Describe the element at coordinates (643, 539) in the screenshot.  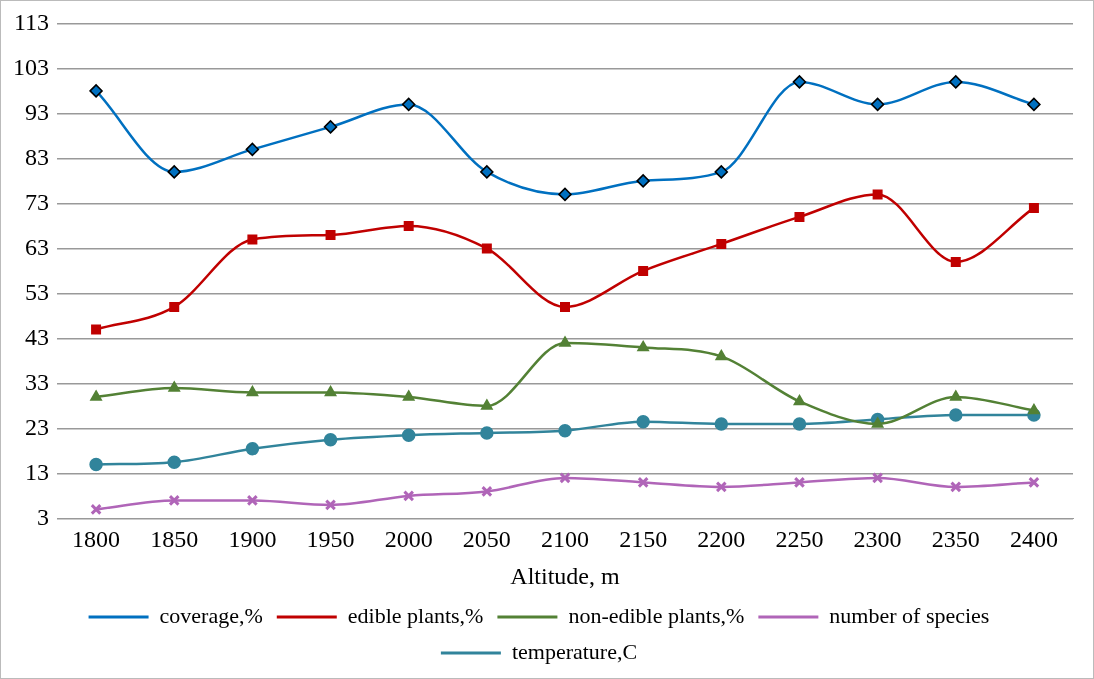
I see `x-tick-label: 2150` at that location.